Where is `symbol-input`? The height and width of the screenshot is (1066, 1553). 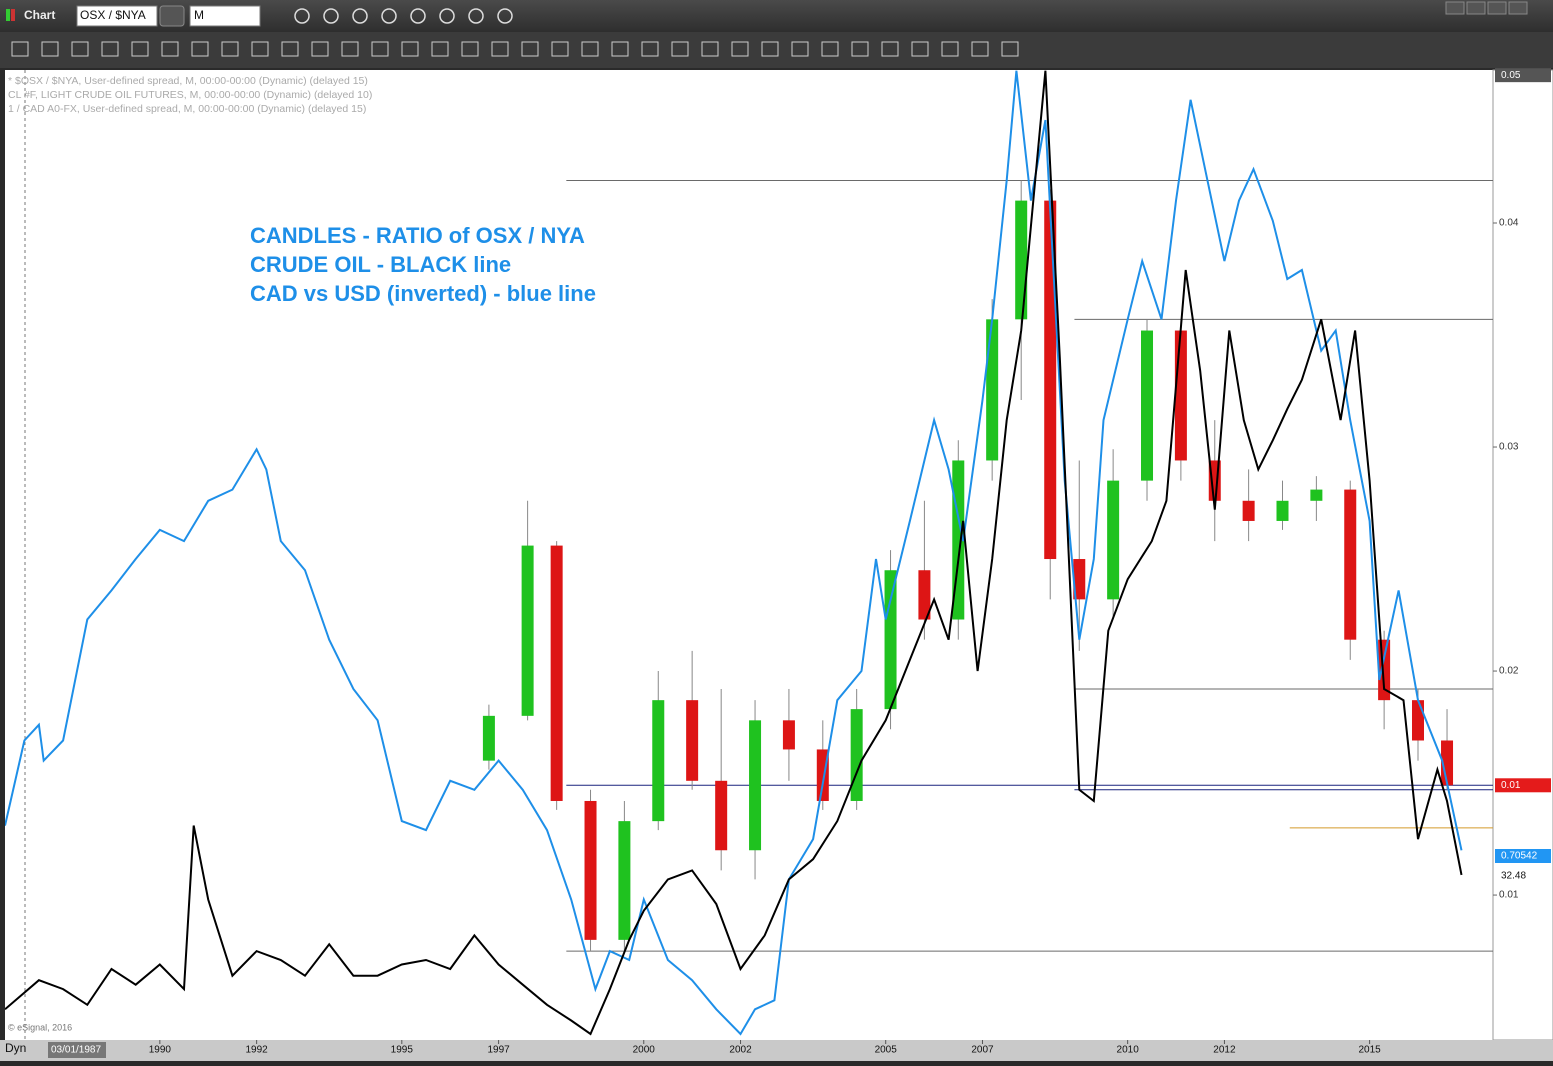 symbol-input is located at coordinates (117, 16).